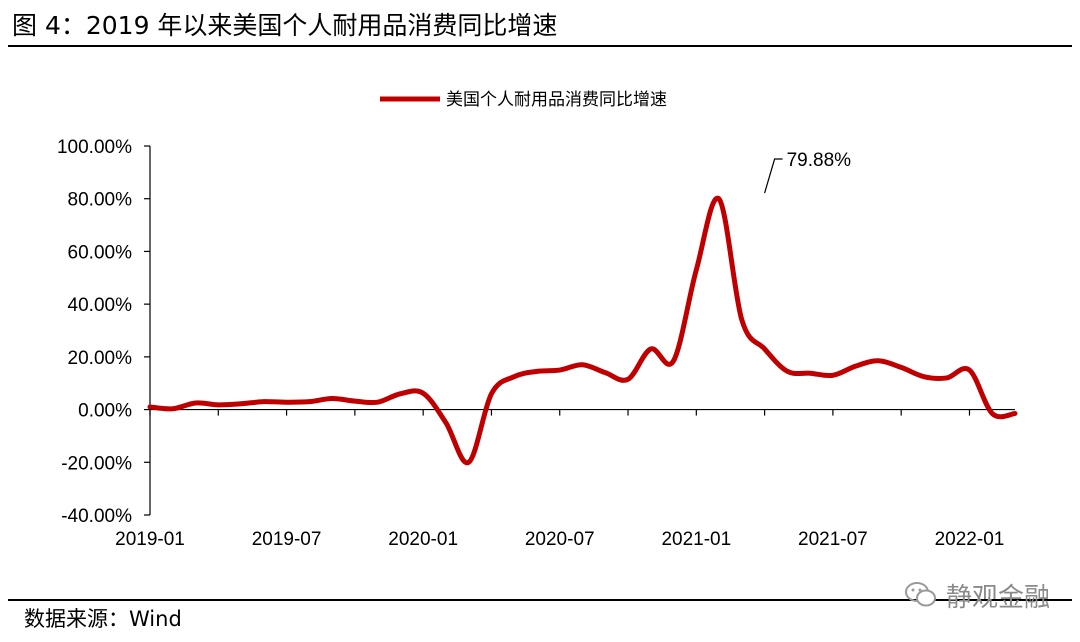 This screenshot has width=1080, height=642. I want to click on watermark: 静观金融, so click(977, 595).